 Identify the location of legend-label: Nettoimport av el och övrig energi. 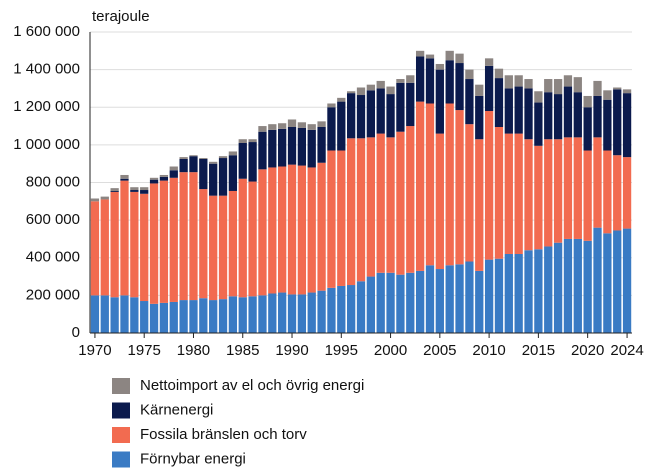
(252, 385).